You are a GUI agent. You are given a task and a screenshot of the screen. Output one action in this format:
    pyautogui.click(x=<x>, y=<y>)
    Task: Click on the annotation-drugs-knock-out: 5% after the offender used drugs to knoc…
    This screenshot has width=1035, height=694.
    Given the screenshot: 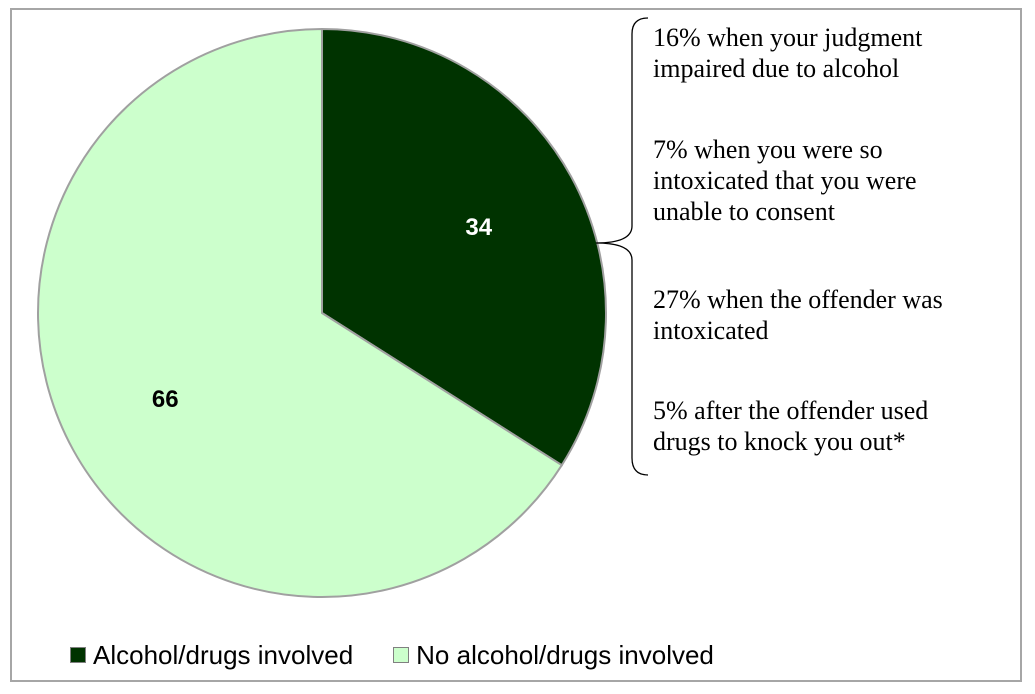 What is the action you would take?
    pyautogui.click(x=791, y=426)
    